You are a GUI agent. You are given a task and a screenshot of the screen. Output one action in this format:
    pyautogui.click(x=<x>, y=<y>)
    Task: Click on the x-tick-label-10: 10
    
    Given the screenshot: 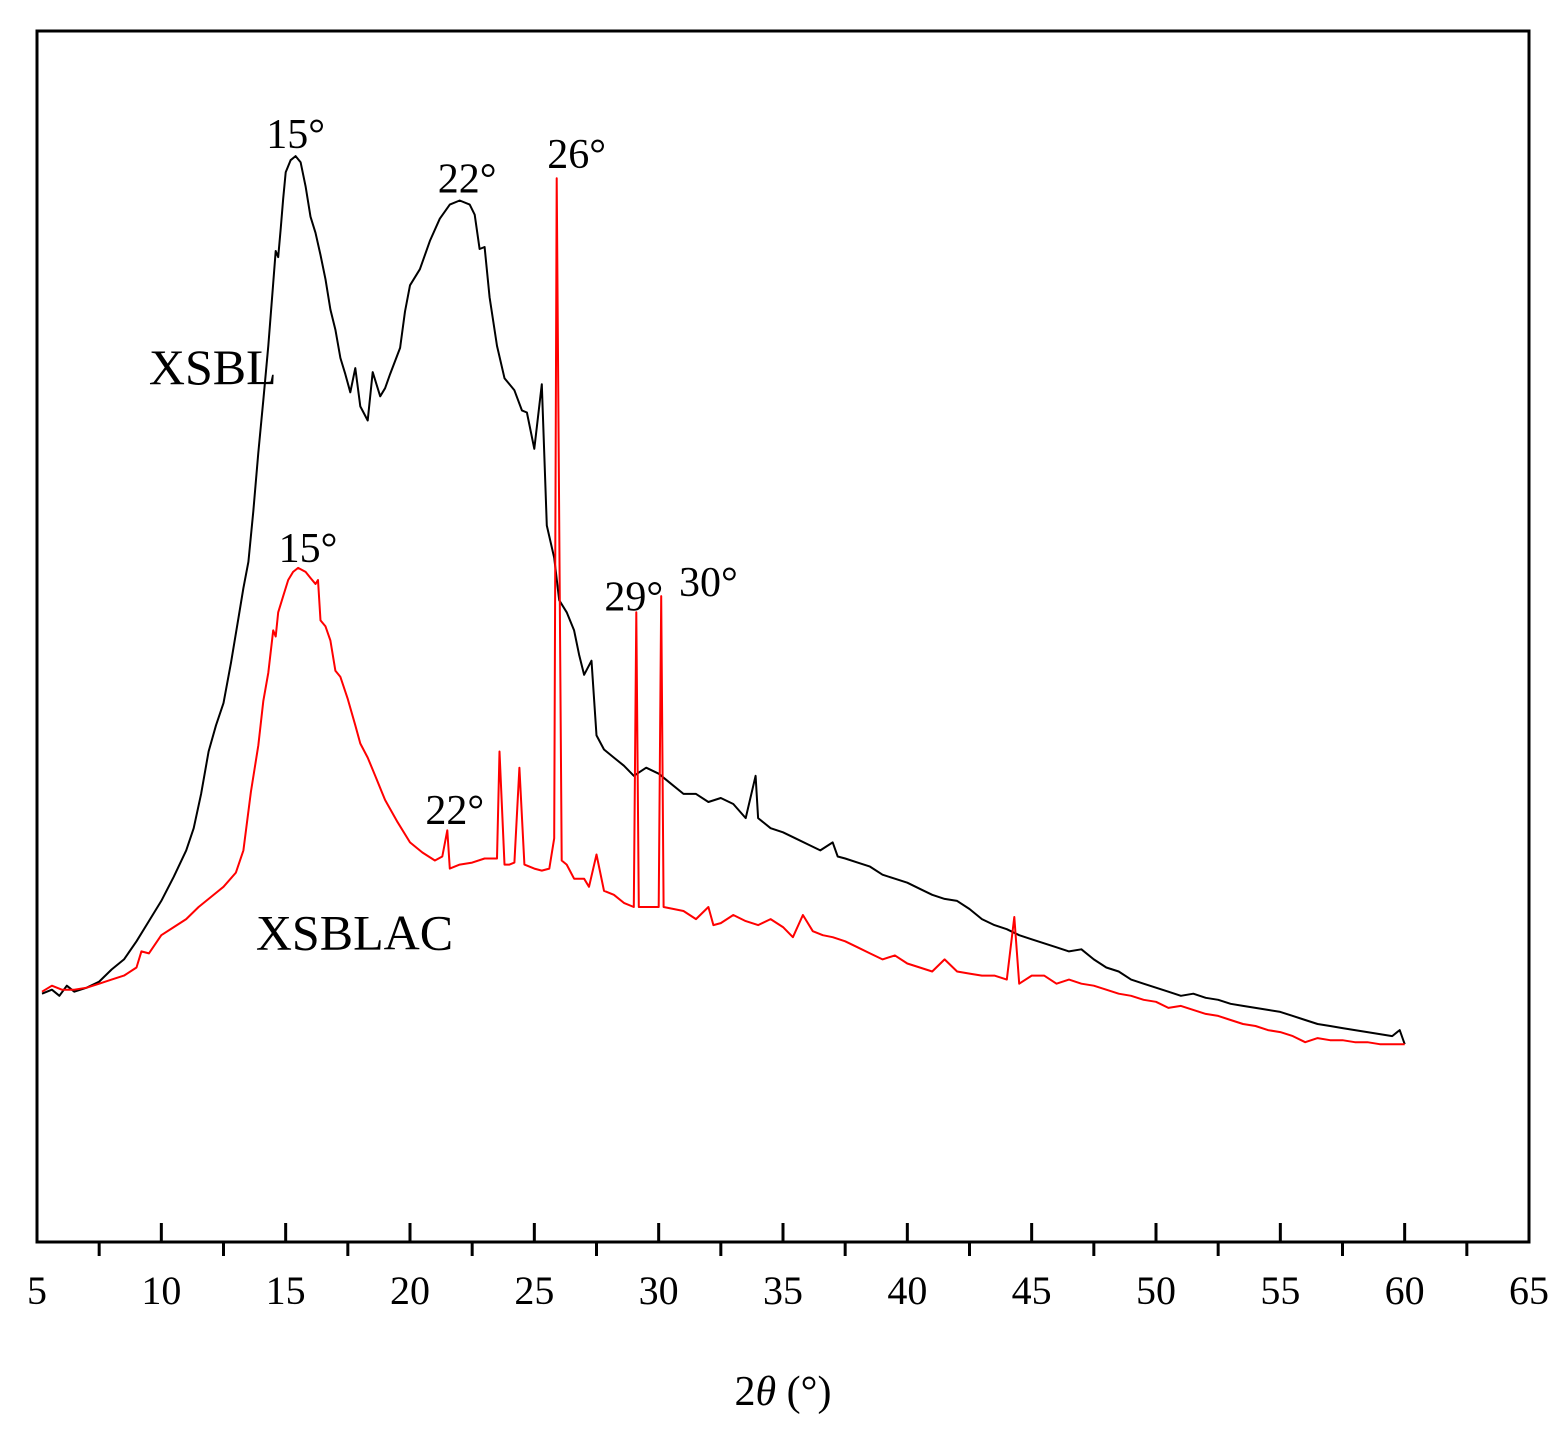 What is the action you would take?
    pyautogui.click(x=161, y=1290)
    